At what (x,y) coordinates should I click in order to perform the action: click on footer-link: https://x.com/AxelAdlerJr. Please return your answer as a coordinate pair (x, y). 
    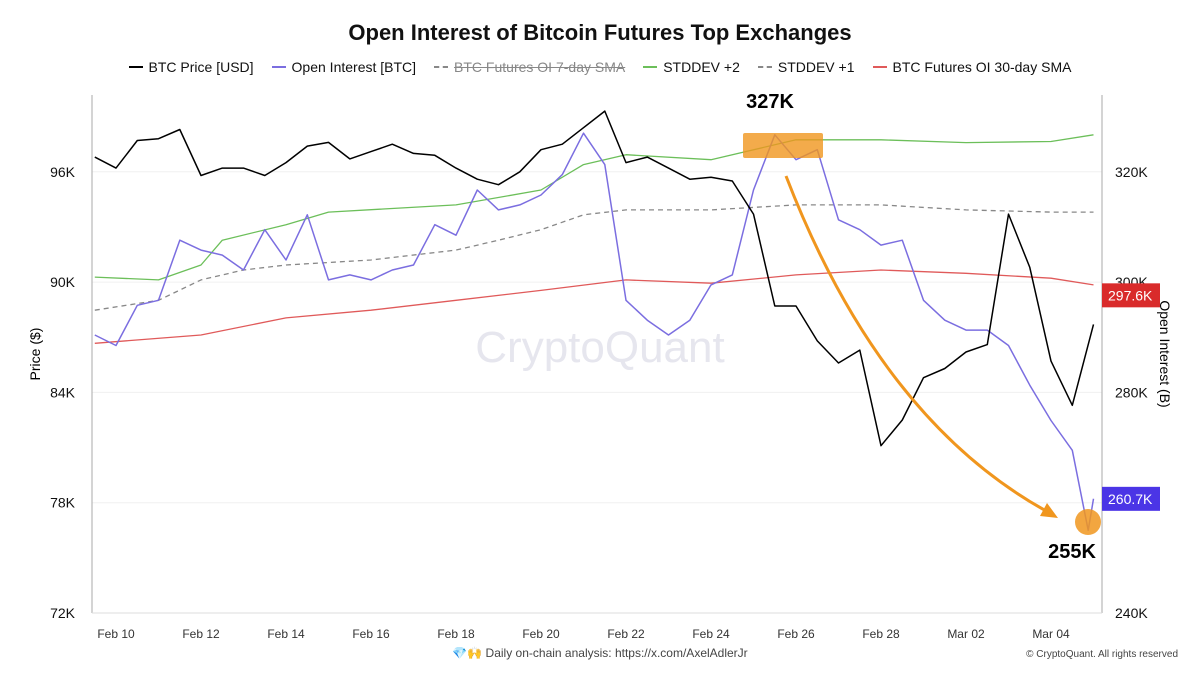
    Looking at the image, I should click on (681, 653).